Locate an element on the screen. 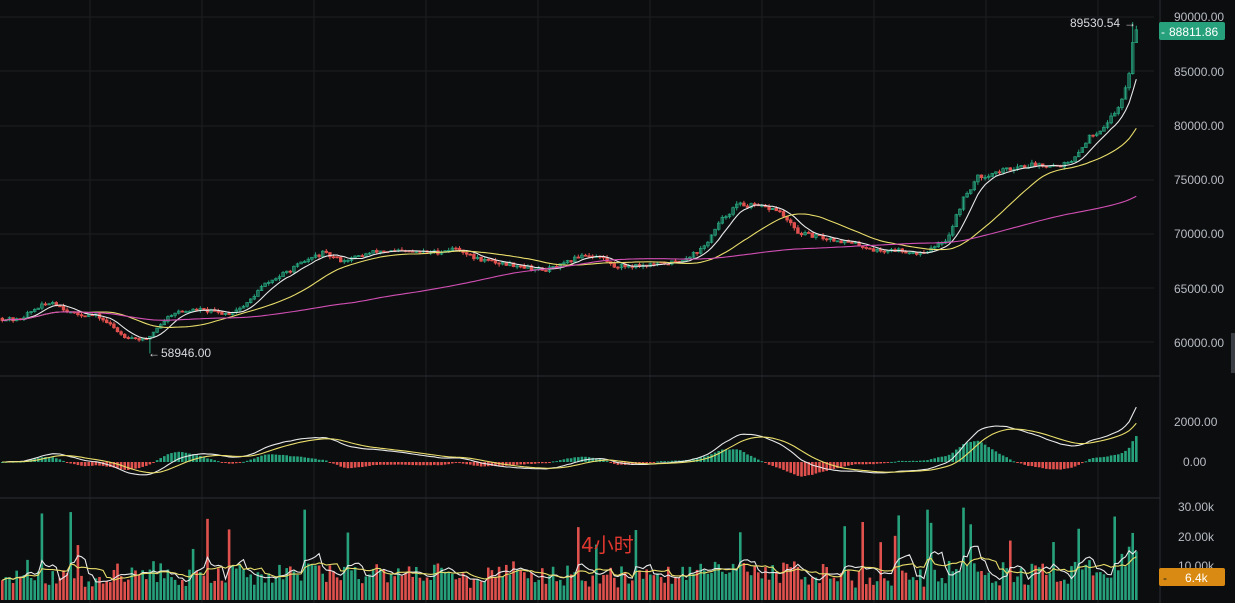 This screenshot has height=603, width=1235. high-price-label: 89530.54 is located at coordinates (1095, 23).